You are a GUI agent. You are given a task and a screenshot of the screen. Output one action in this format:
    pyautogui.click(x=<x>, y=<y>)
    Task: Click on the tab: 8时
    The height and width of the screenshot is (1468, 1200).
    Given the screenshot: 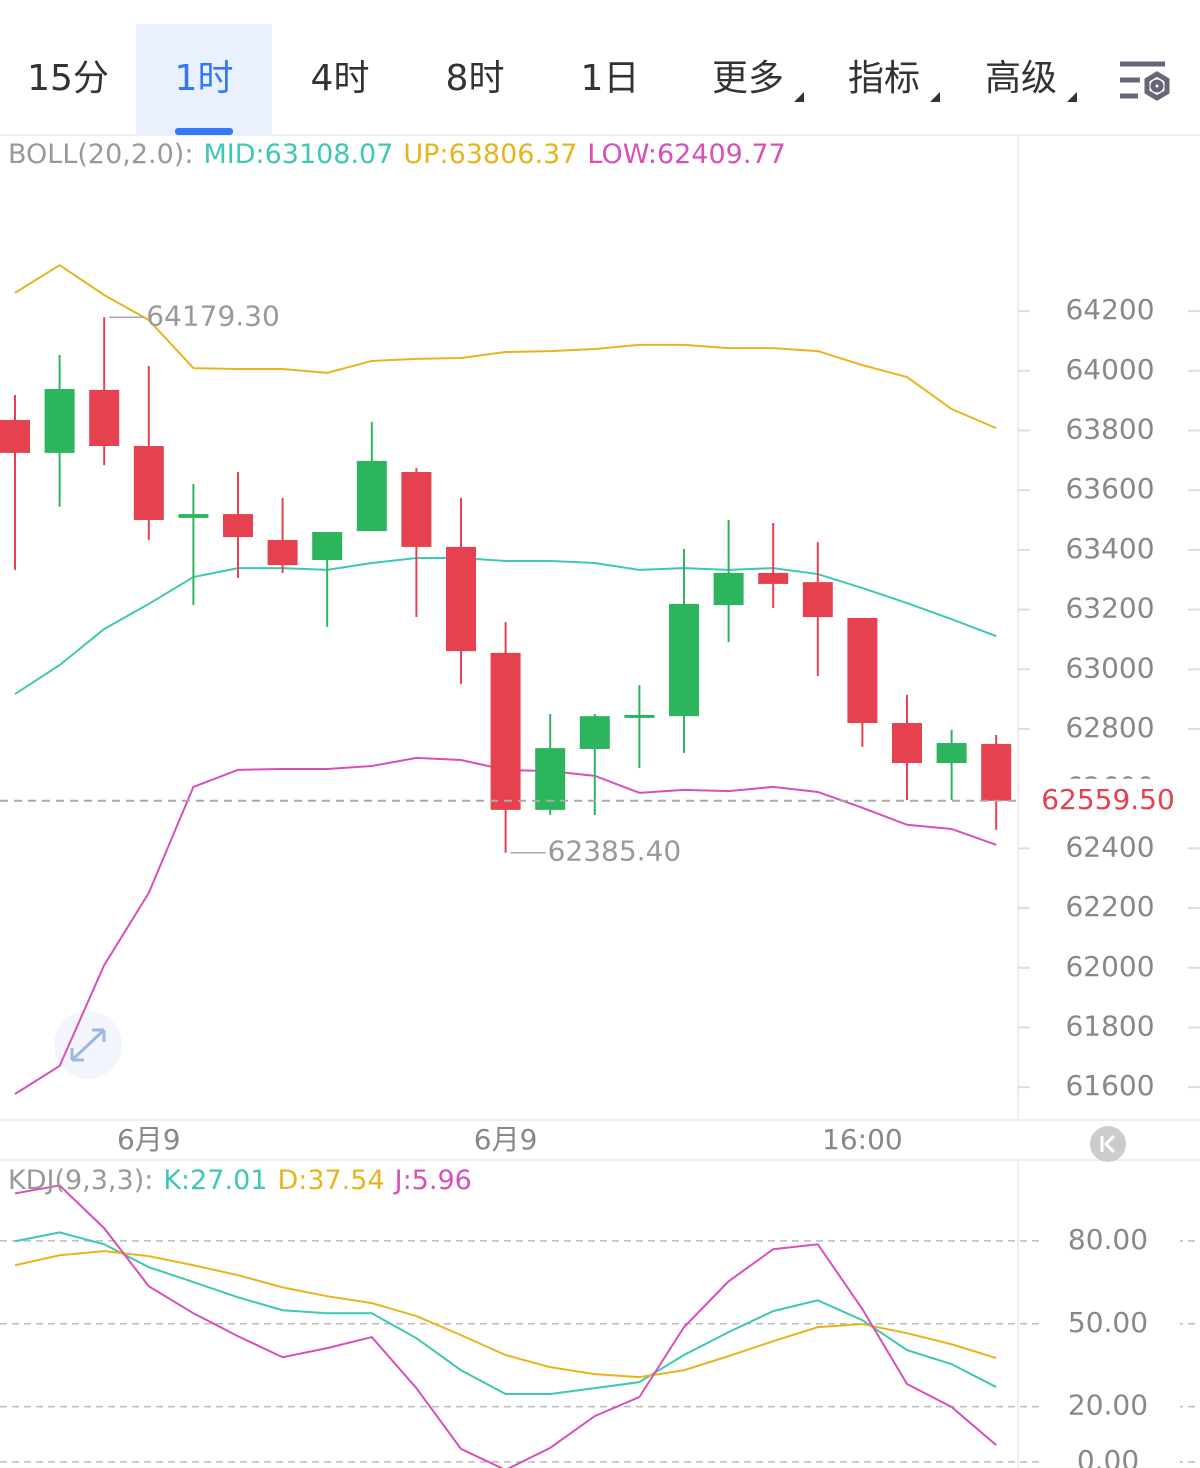 What is the action you would take?
    pyautogui.click(x=475, y=78)
    